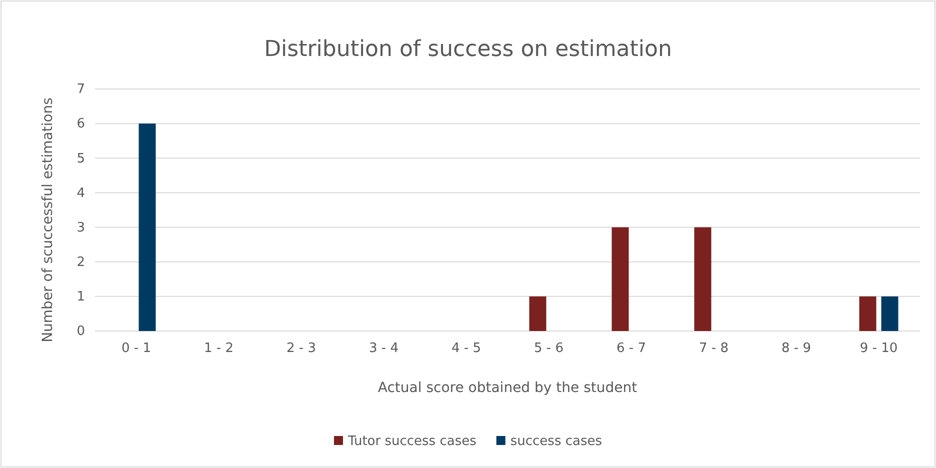 The height and width of the screenshot is (468, 936). I want to click on legend-label: Tutor success cases, so click(411, 441).